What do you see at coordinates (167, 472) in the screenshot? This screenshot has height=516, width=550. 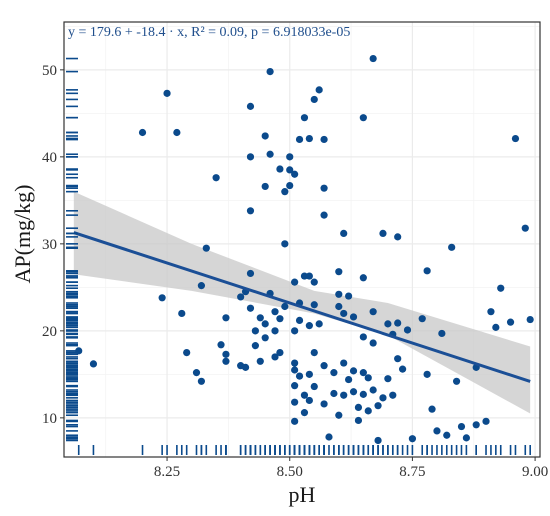 I see `x-tick-label: 8.25` at bounding box center [167, 472].